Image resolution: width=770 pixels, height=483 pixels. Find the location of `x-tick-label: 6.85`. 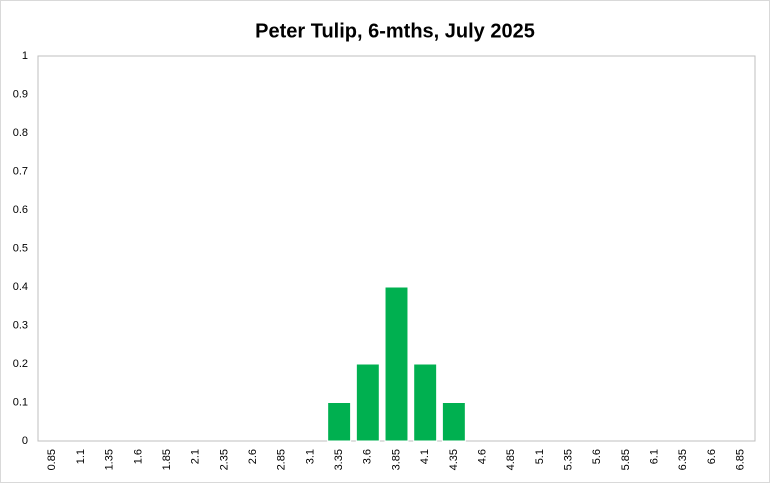

x-tick-label: 6.85 is located at coordinates (741, 459).